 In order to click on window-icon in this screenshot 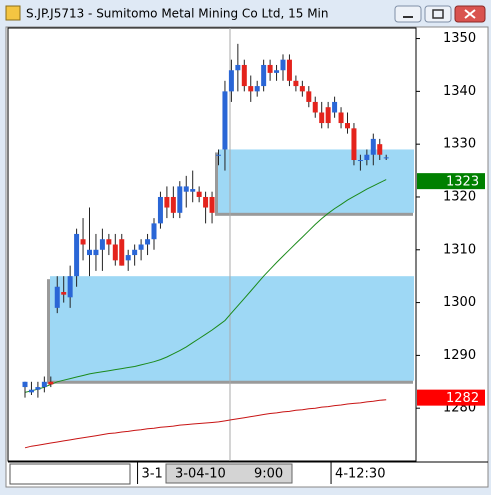, I will do `click(13, 13)`.